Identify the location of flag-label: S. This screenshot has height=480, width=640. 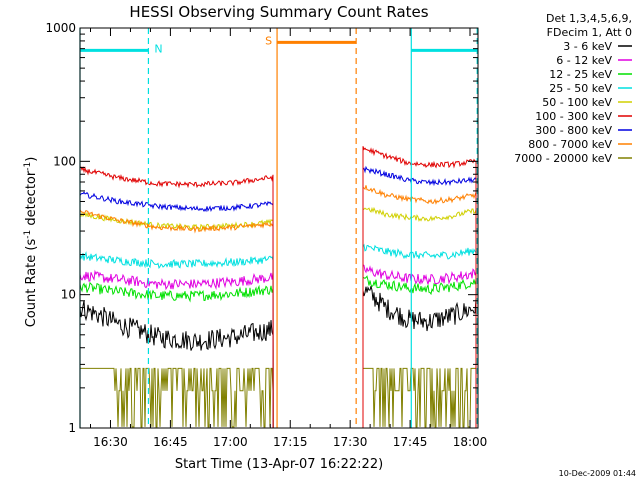
(268, 40).